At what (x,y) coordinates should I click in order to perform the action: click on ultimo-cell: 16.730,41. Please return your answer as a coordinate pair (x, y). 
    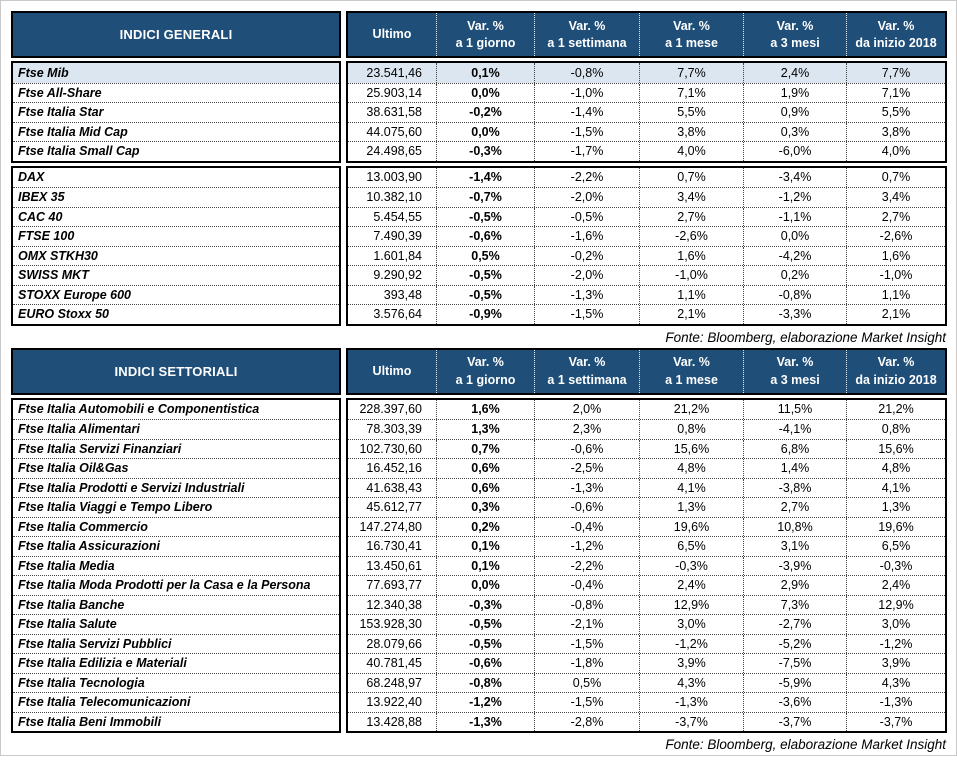
    Looking at the image, I should click on (394, 546).